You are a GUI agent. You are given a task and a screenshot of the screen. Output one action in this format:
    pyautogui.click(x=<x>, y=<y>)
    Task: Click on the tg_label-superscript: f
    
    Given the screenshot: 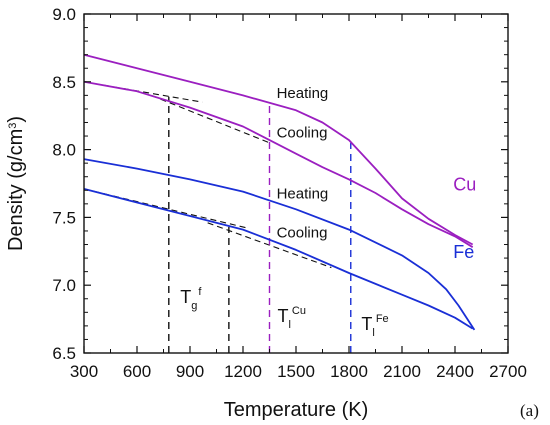 What is the action you would take?
    pyautogui.click(x=200, y=292)
    